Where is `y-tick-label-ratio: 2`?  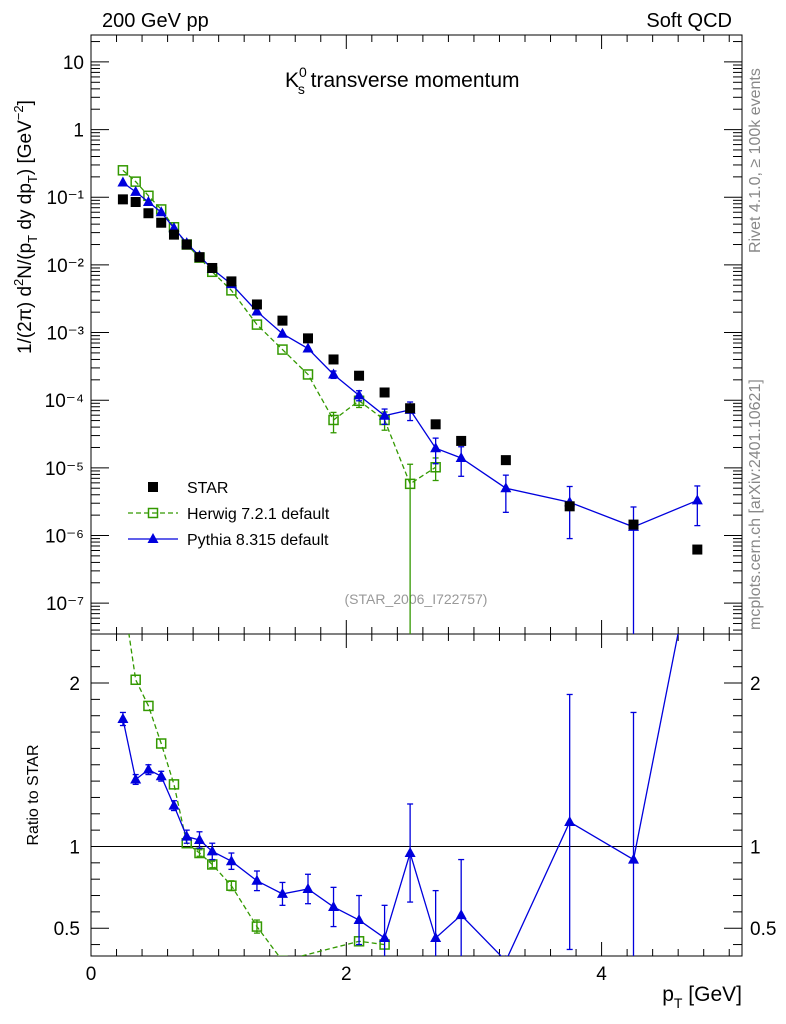
y-tick-label-ratio: 2 is located at coordinates (74, 684).